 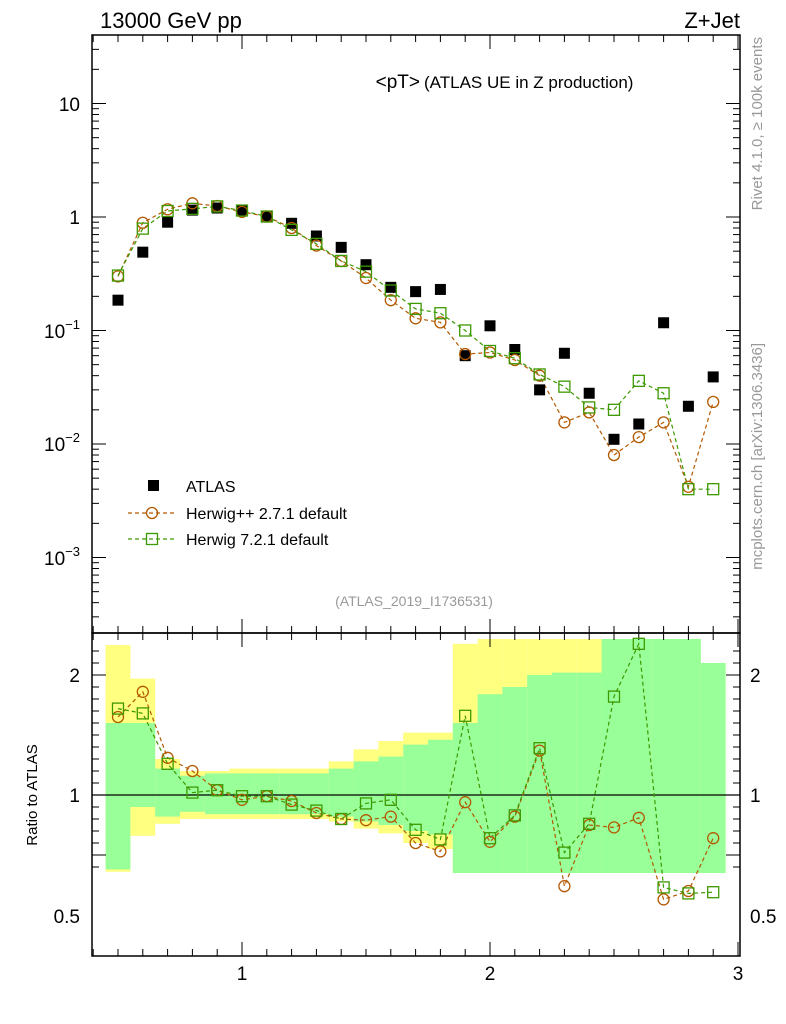 What do you see at coordinates (757, 123) in the screenshot?
I see `rivet-version-label: Rivet 4.1.0, ≥ 100k events` at bounding box center [757, 123].